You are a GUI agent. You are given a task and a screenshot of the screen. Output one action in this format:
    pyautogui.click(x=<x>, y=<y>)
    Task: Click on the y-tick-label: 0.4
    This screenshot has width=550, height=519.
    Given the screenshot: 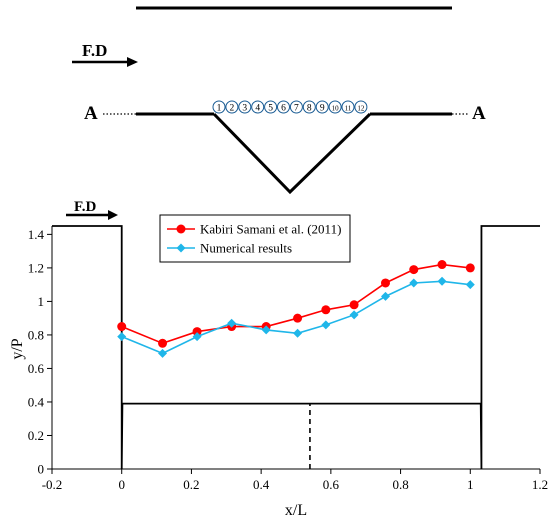 What is the action you would take?
    pyautogui.click(x=36, y=401)
    